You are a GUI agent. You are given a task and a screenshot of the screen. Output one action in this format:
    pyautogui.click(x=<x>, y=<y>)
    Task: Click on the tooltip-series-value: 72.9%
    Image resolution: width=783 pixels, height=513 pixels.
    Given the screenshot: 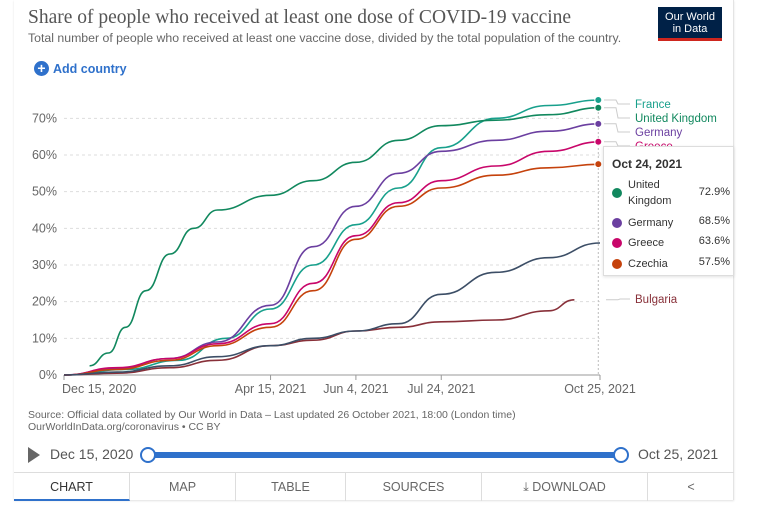 What is the action you would take?
    pyautogui.click(x=714, y=192)
    